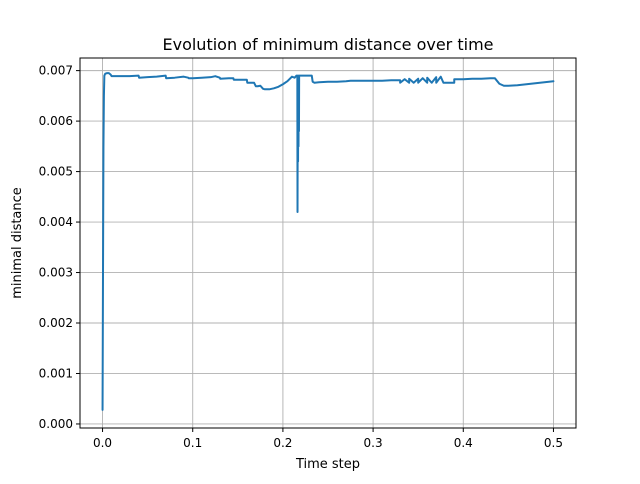 Image resolution: width=640 pixels, height=484 pixels. I want to click on y-axis-label: minimal distance, so click(17, 243).